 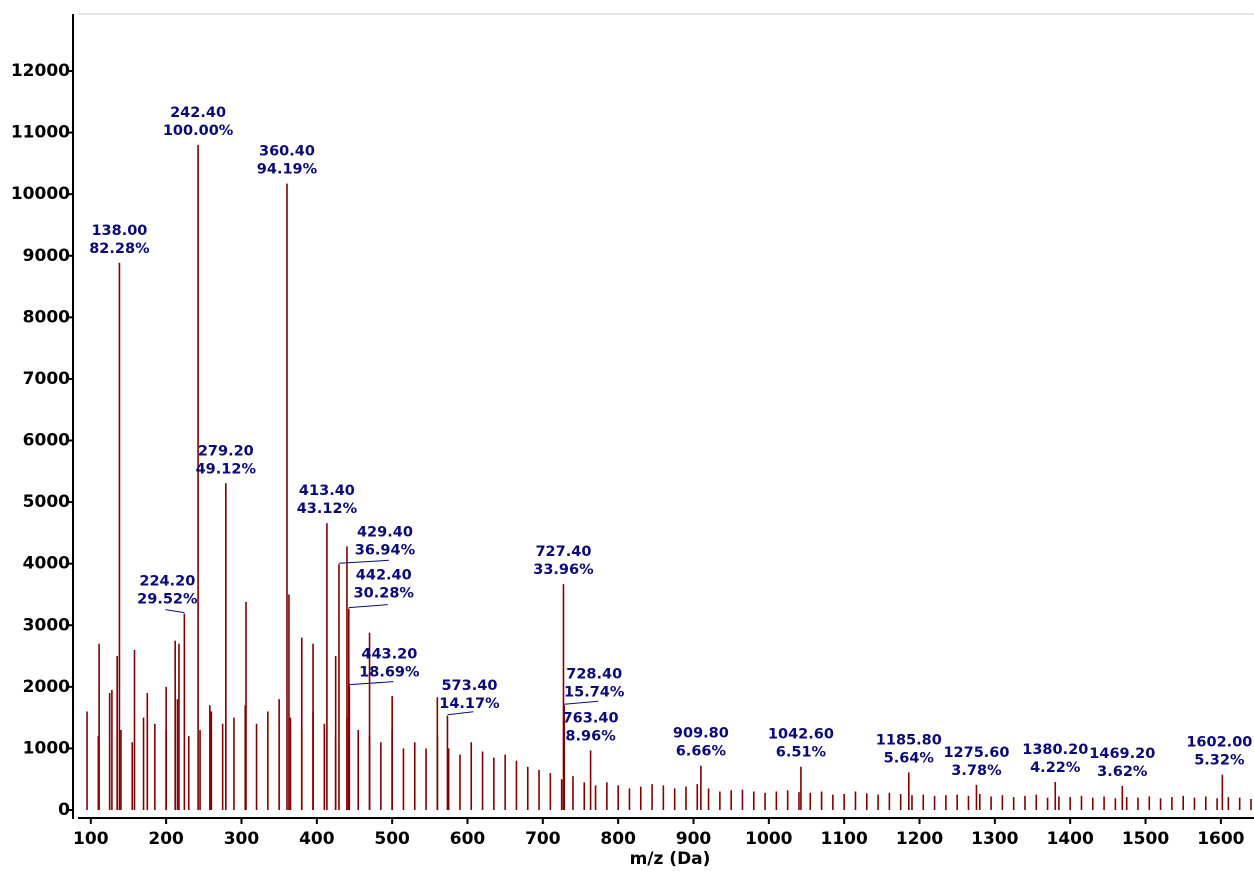 I want to click on peak-mz-label: 443.20, so click(x=389, y=655).